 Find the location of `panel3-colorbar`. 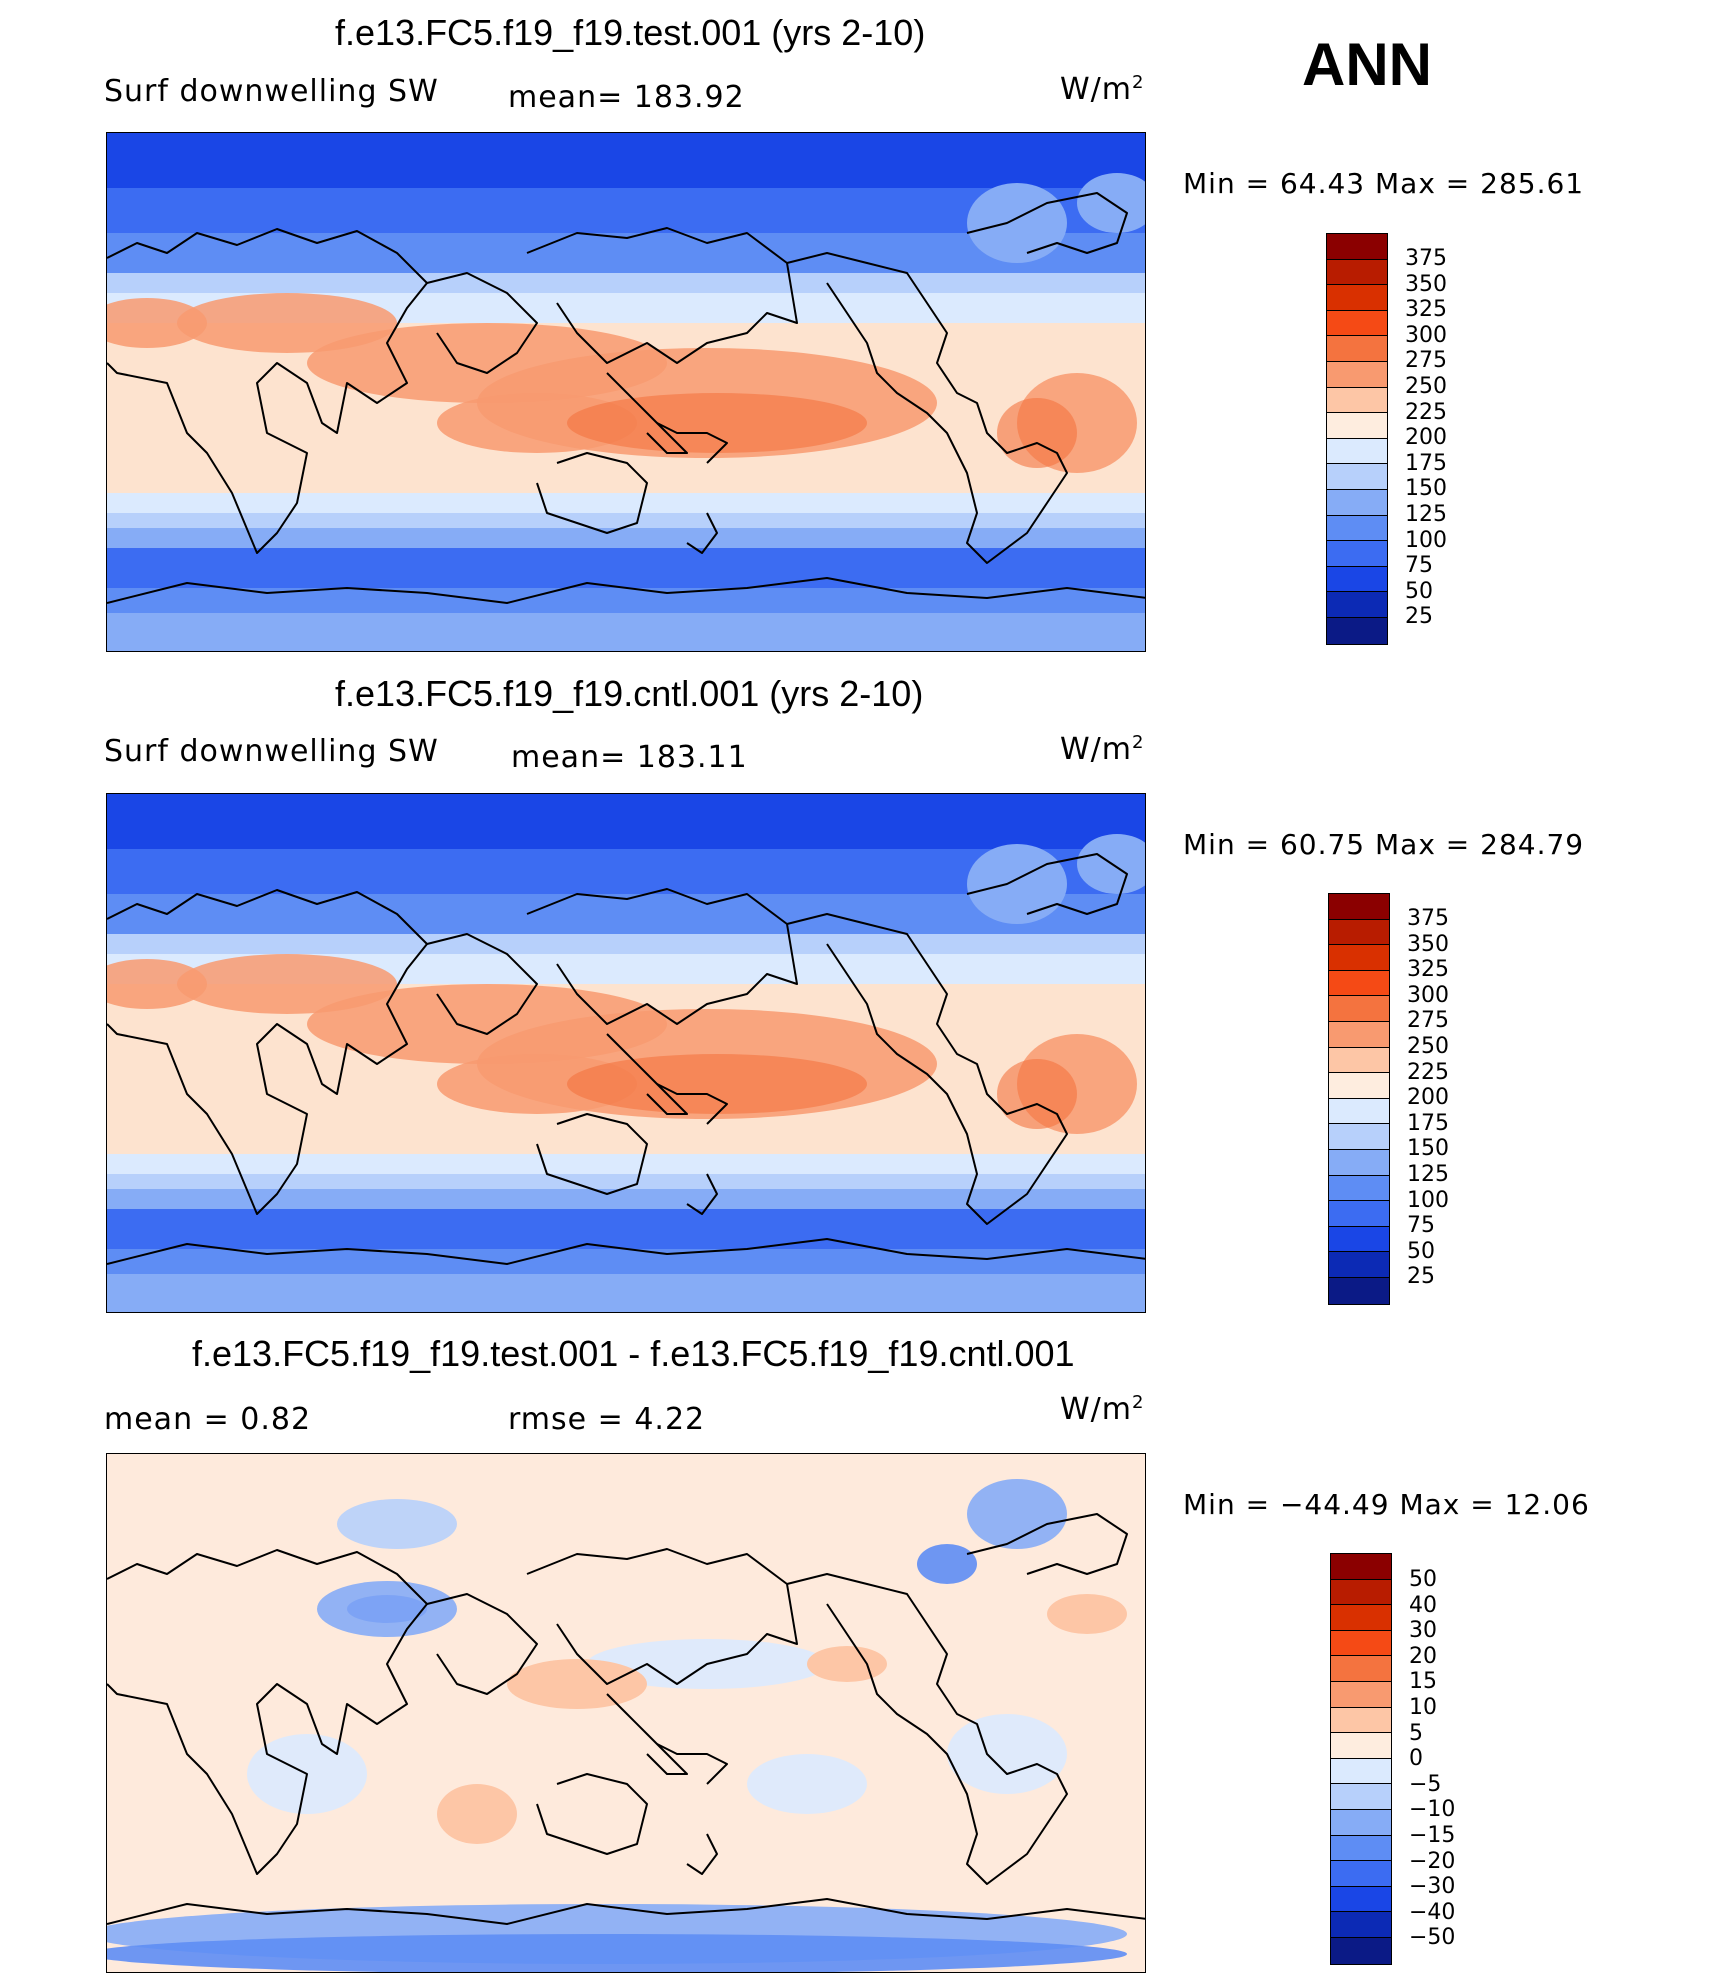

panel3-colorbar is located at coordinates (1361, 1759).